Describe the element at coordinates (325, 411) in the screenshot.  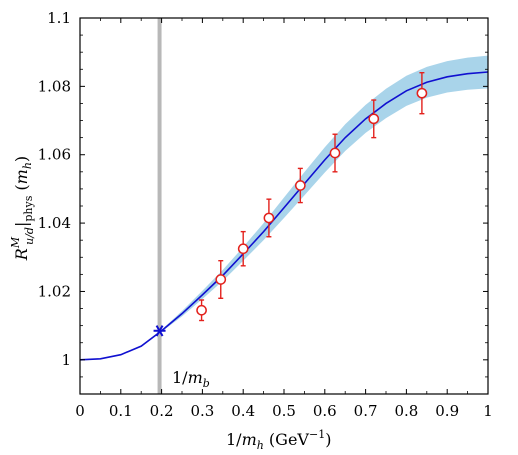
I see `x-tick-label: 0.6` at that location.